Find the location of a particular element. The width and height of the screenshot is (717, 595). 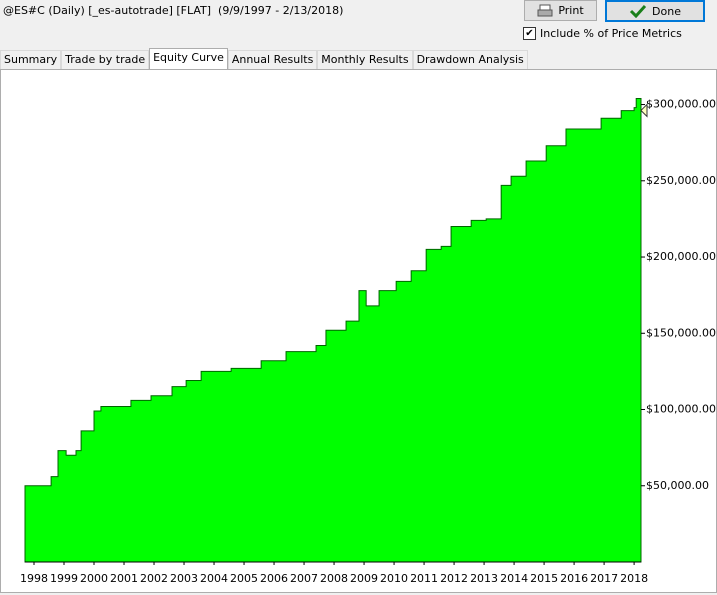

price-metrics-checkbox: ✔ Include % of Price Metrics is located at coordinates (602, 33).